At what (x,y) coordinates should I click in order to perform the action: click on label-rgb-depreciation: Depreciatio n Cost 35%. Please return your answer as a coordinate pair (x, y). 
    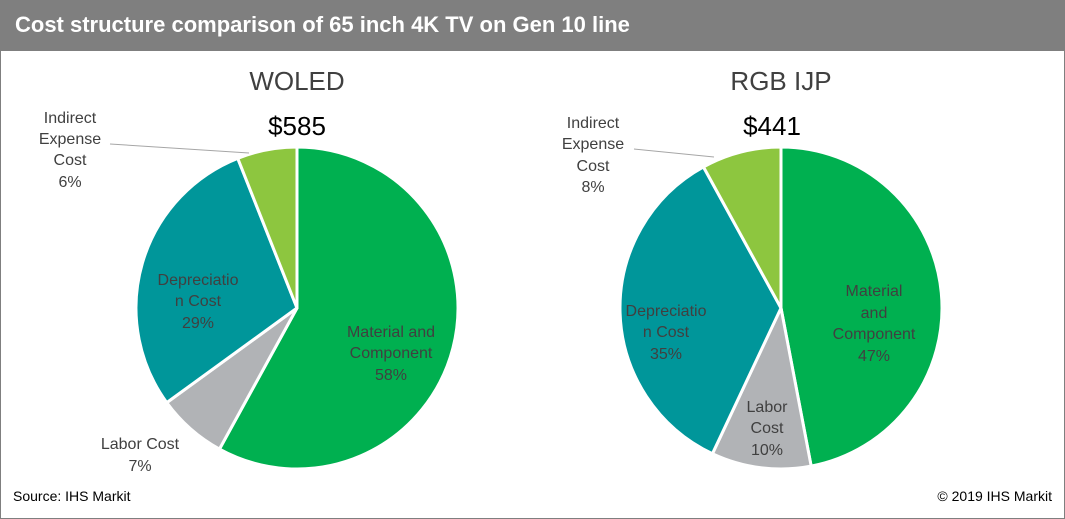
    Looking at the image, I should click on (666, 333).